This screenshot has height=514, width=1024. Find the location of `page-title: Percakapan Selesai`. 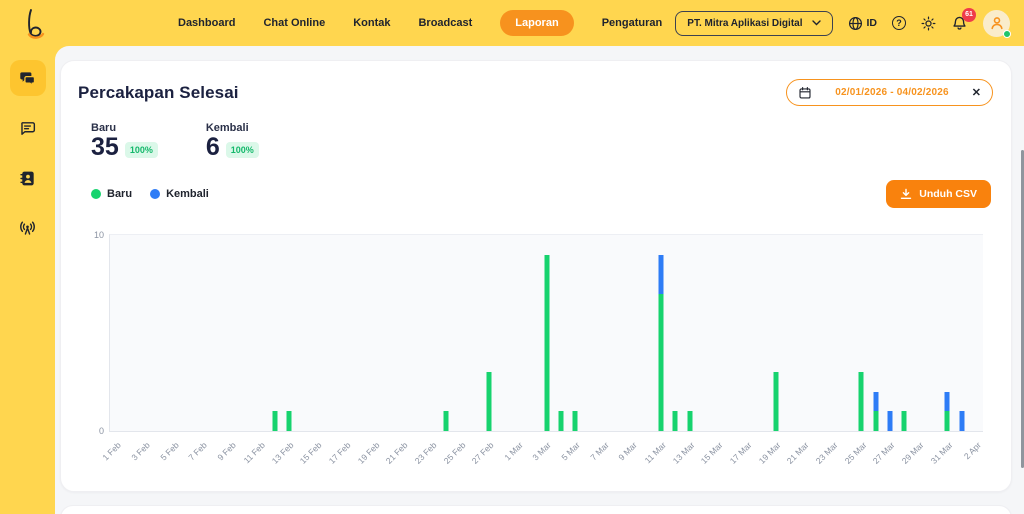

page-title: Percakapan Selesai is located at coordinates (158, 92).